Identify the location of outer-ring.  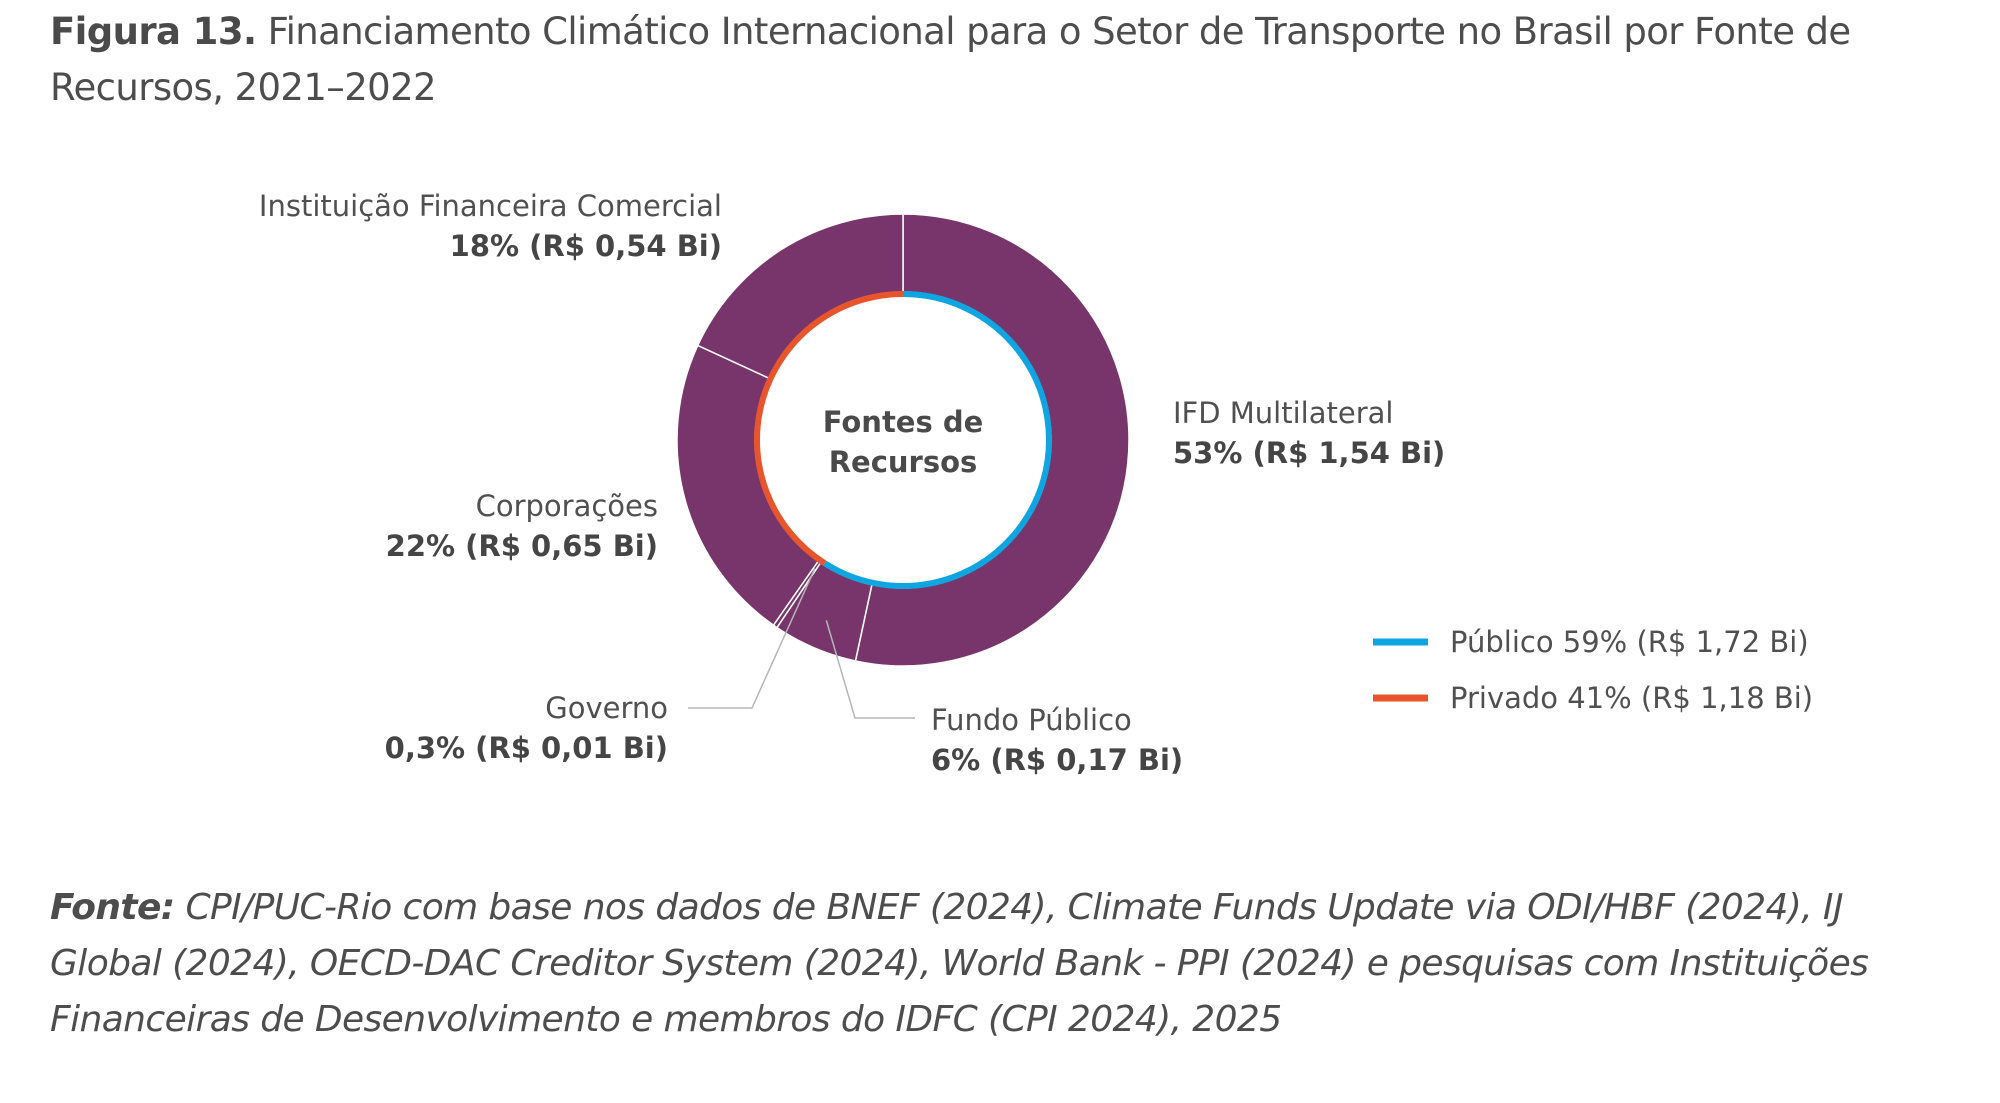
(903, 440).